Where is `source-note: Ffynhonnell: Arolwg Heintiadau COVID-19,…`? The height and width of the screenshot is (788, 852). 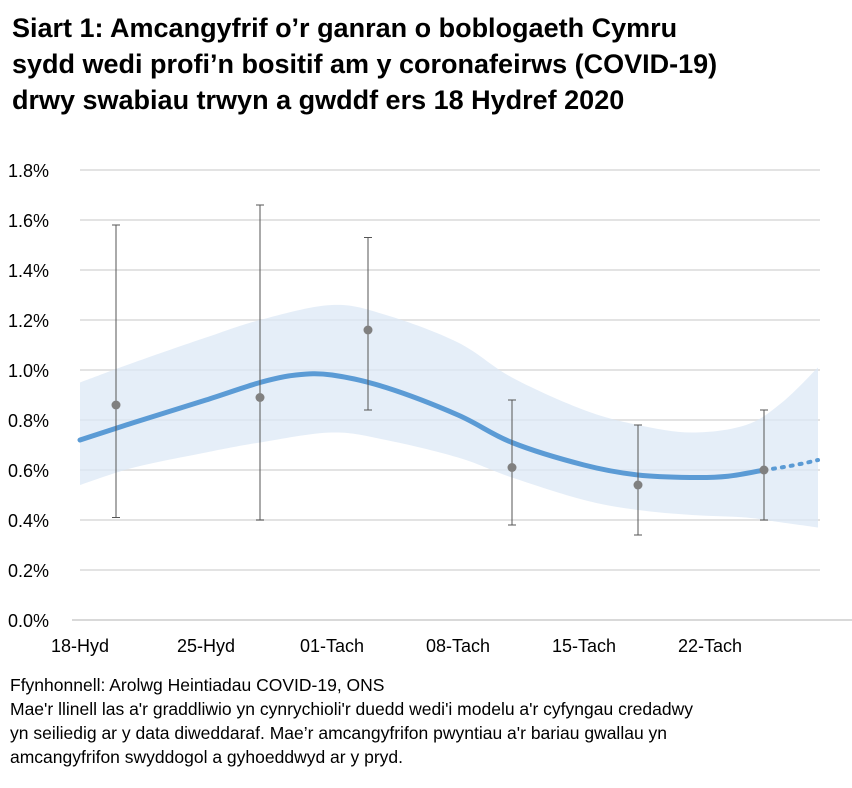
source-note: Ffynhonnell: Arolwg Heintiadau COVID-19,… is located at coordinates (197, 685).